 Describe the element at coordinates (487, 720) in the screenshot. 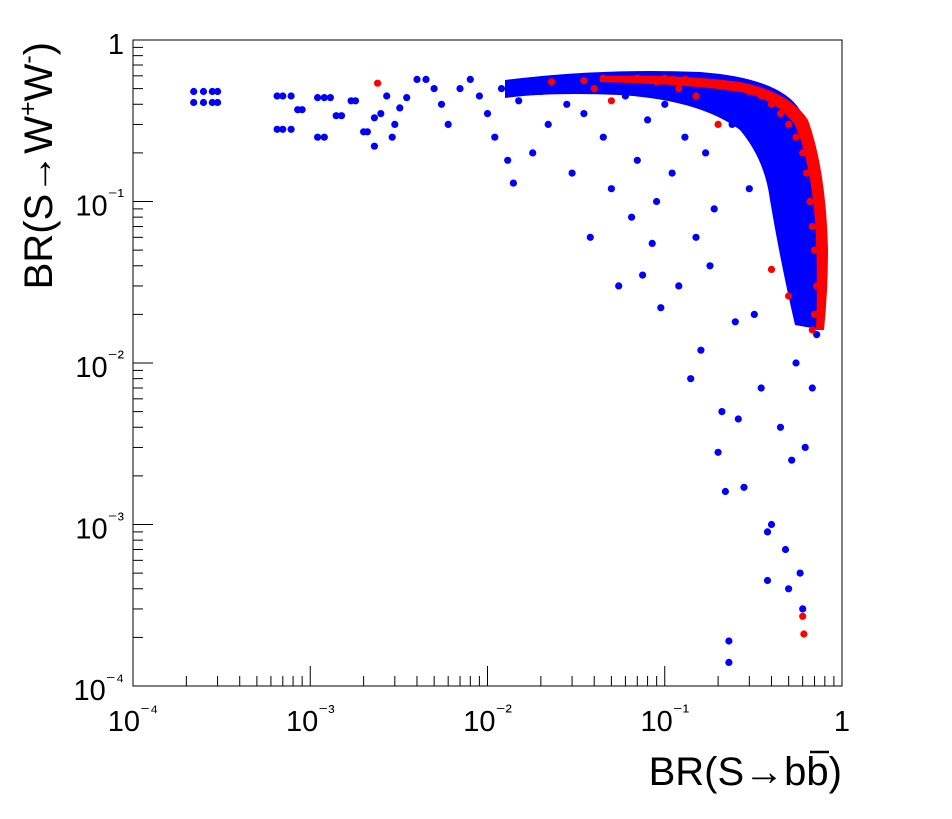

I see `x-tick-label: 10⁻²` at that location.